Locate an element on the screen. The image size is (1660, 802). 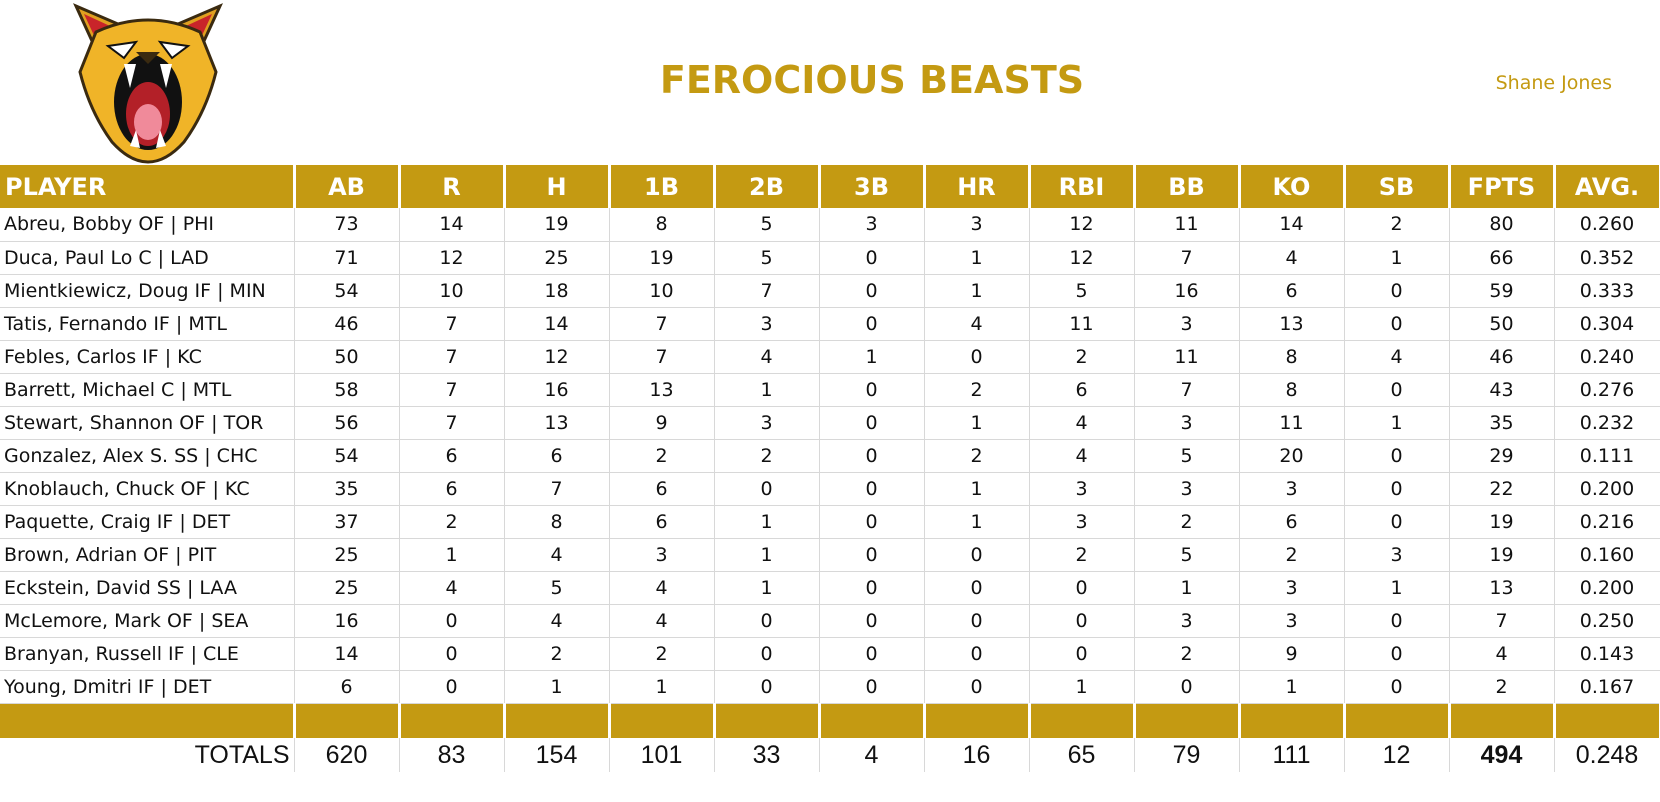
stat-cell: 43 is located at coordinates (1502, 390).